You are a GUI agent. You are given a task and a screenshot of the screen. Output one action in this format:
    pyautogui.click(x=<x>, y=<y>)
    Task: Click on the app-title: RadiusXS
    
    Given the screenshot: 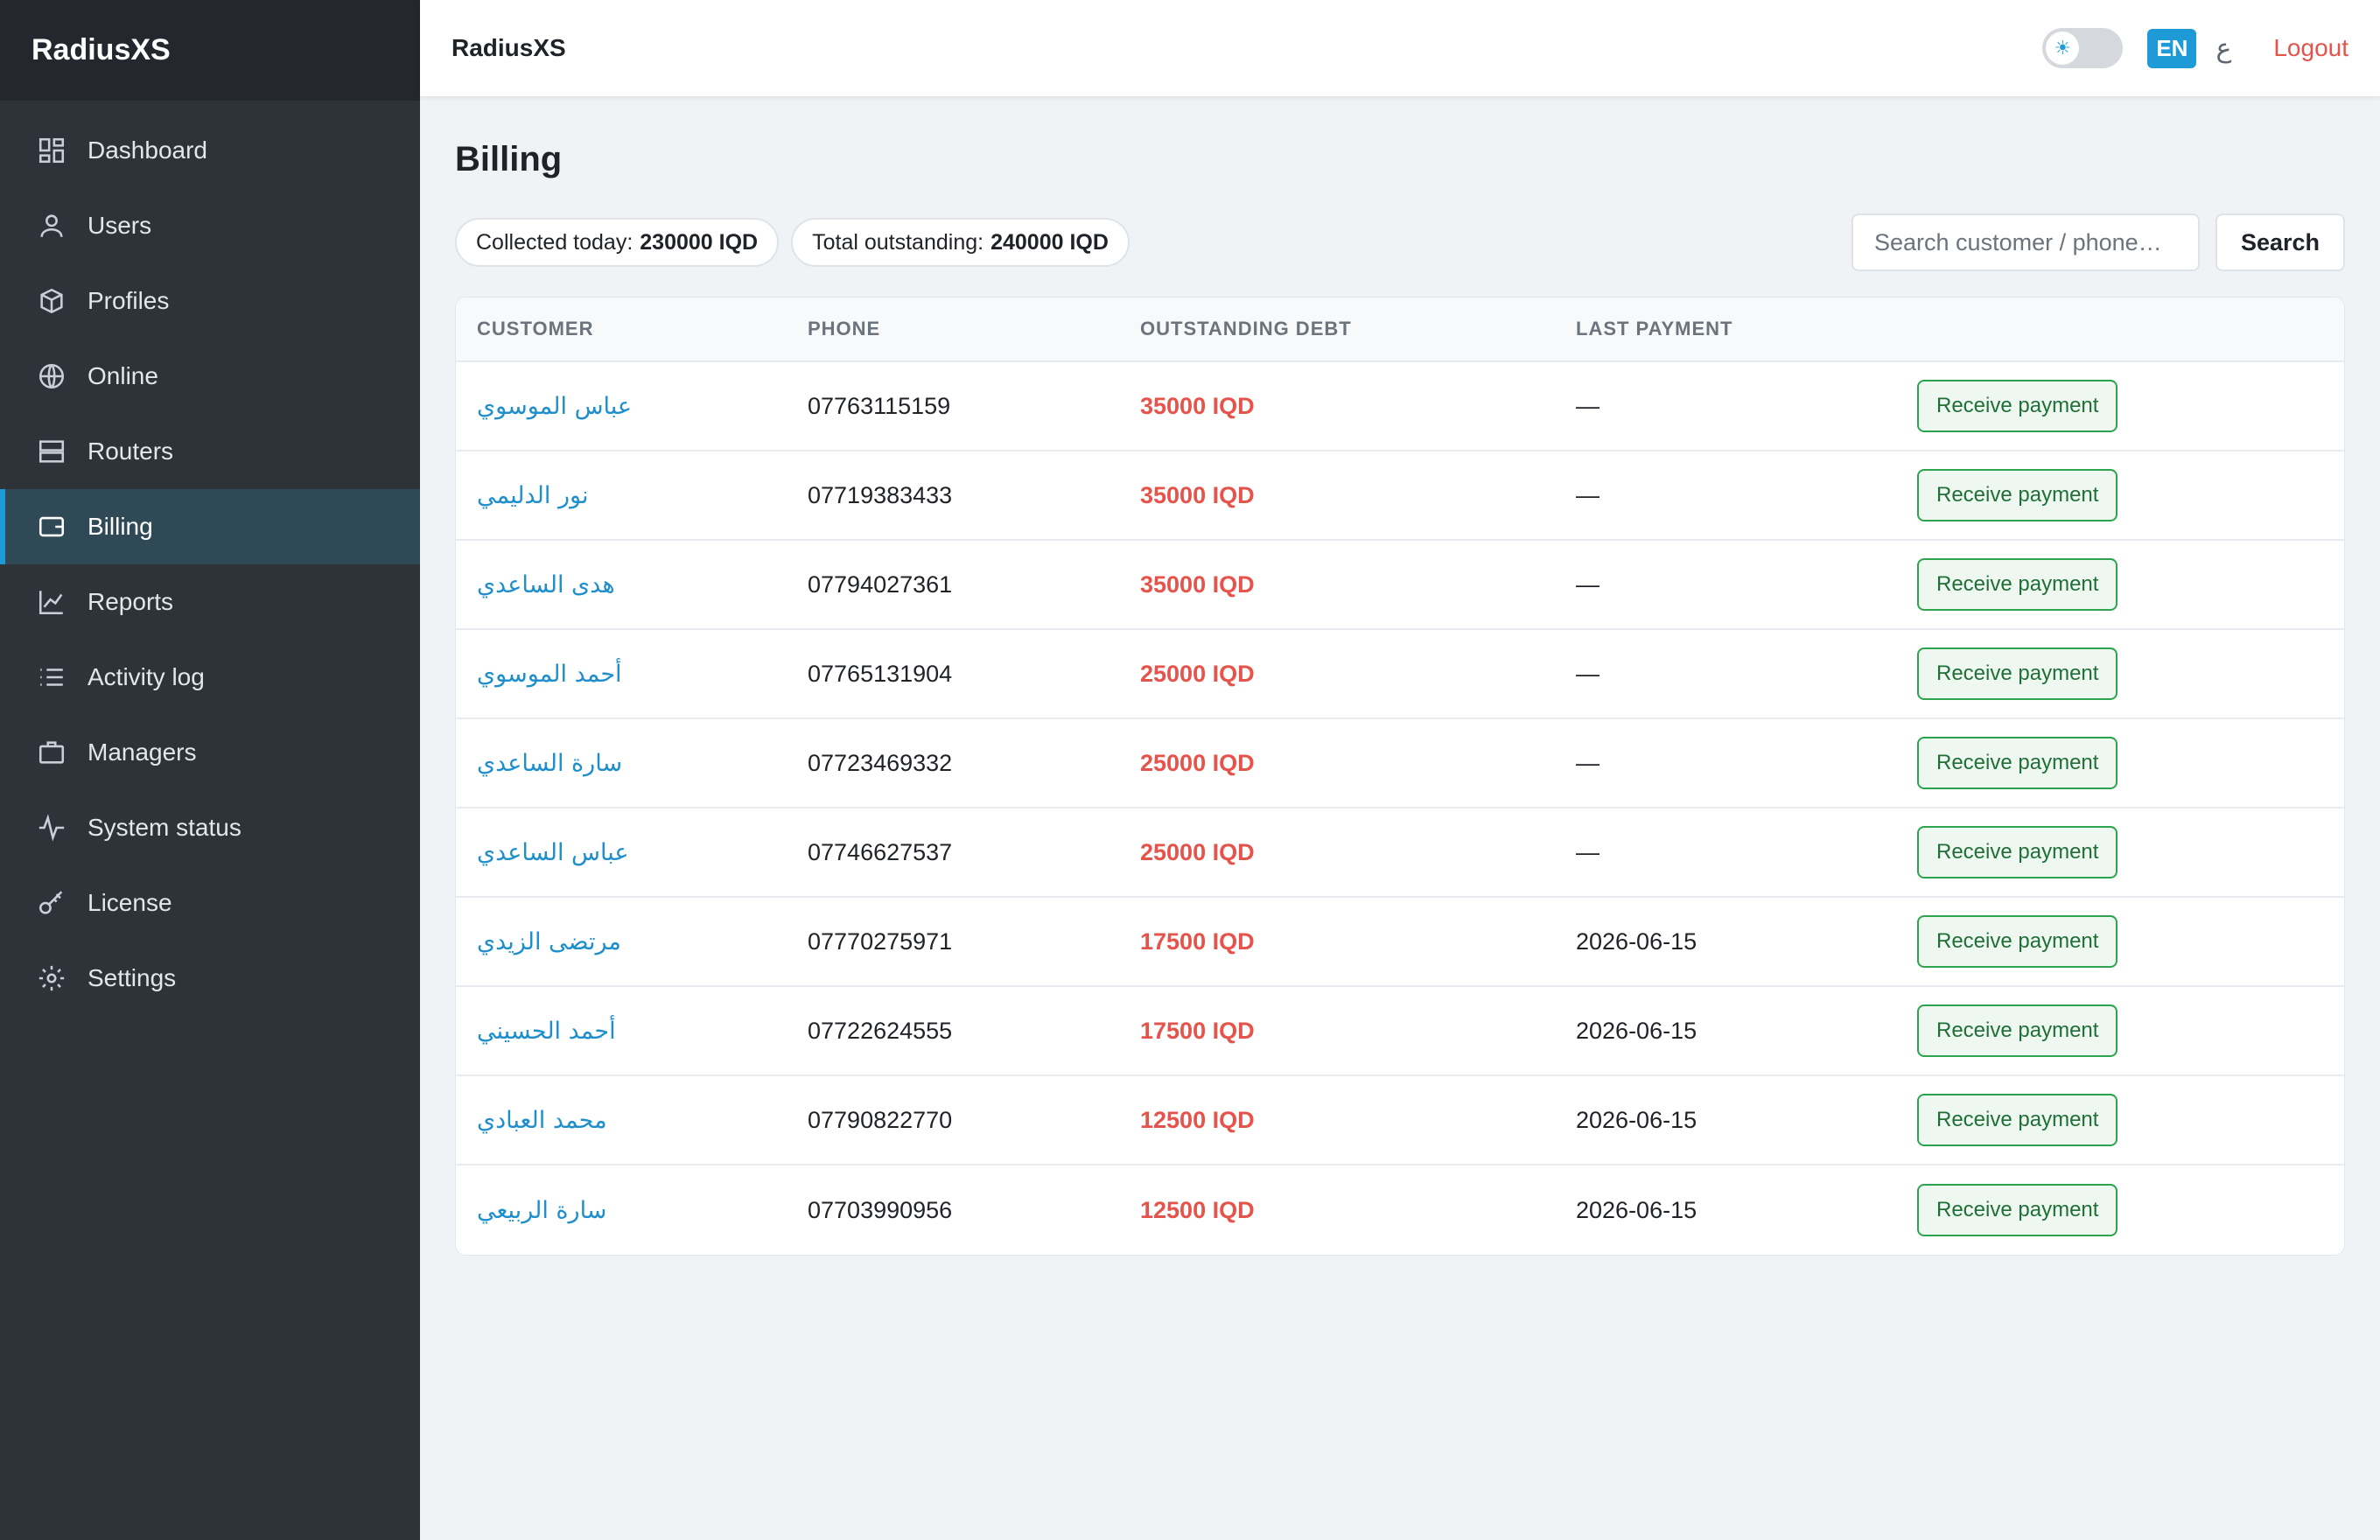 What is the action you would take?
    pyautogui.click(x=509, y=47)
    